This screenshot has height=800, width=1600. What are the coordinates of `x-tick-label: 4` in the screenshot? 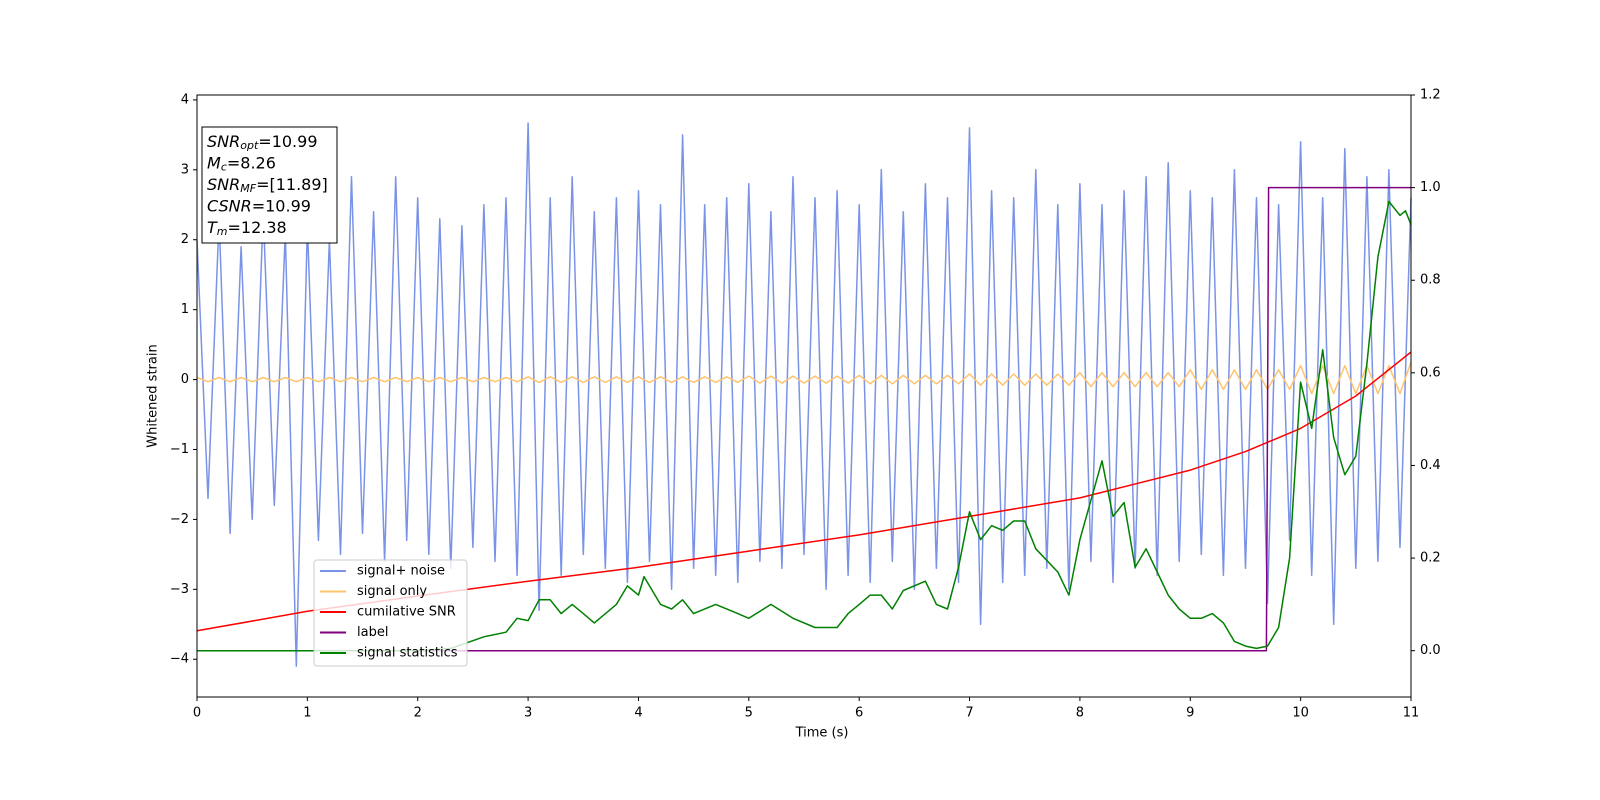 It's located at (638, 713).